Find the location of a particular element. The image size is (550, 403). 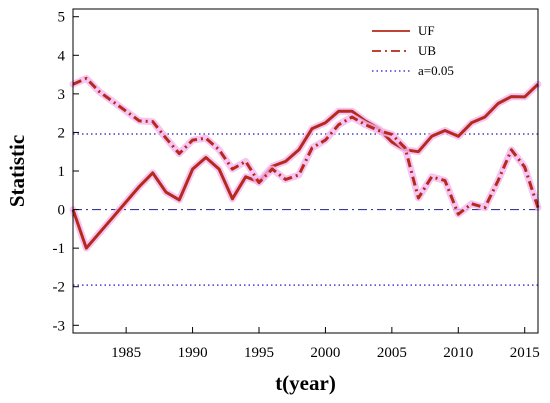

y-tick-label--3: -3 is located at coordinates (59, 326).